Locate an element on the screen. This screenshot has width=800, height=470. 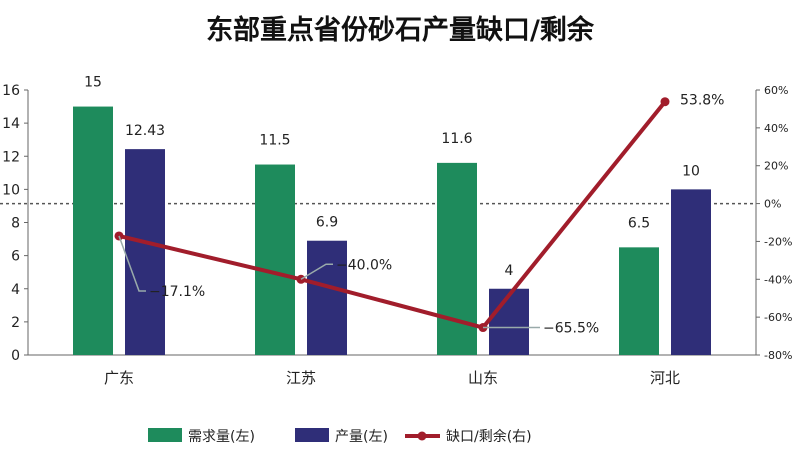
right-tick-label: 20% is located at coordinates (776, 166).